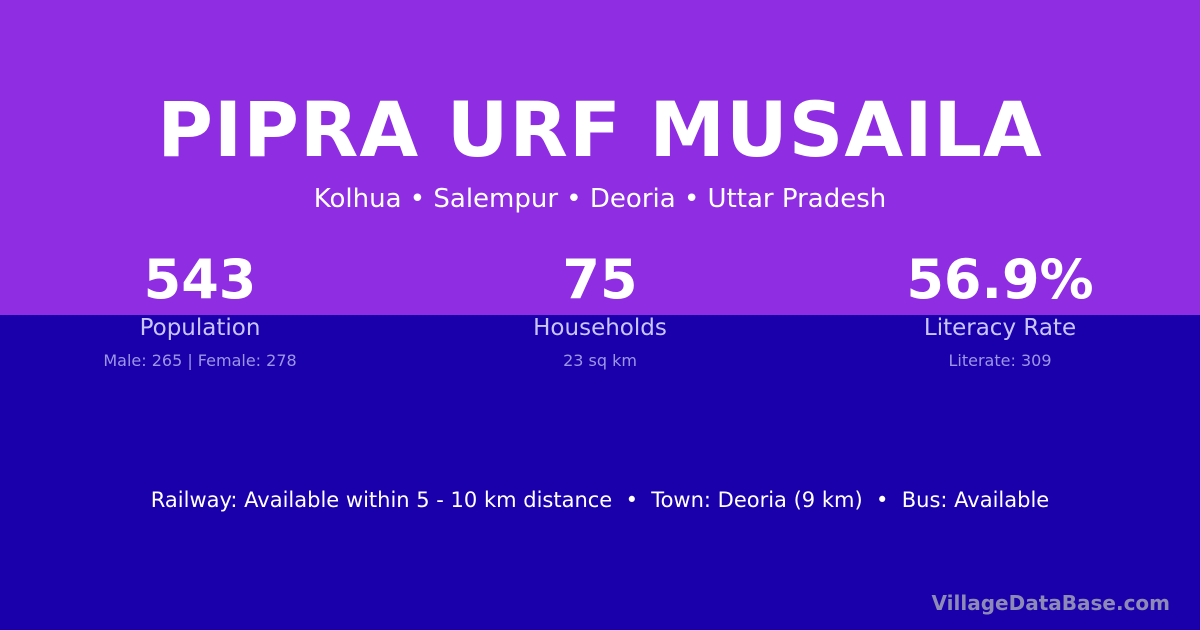 Image resolution: width=1200 pixels, height=630 pixels. Describe the element at coordinates (600, 328) in the screenshot. I see `stat-label: Households` at that location.